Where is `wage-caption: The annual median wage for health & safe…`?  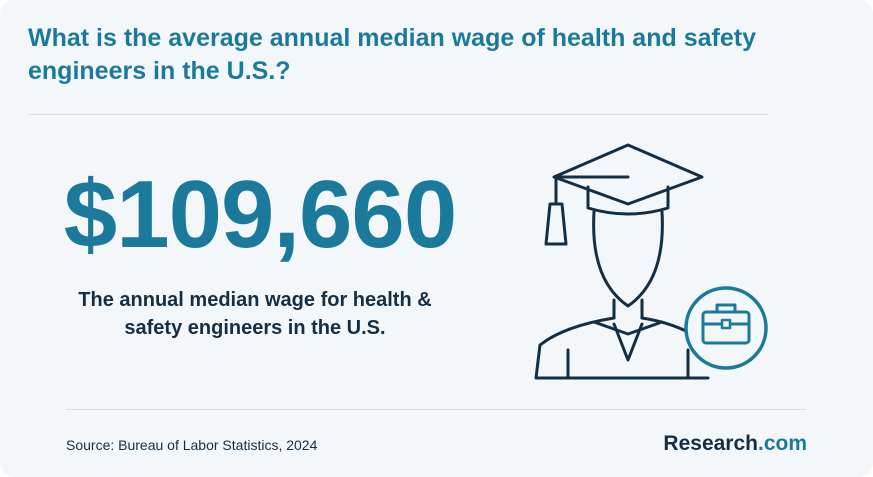 wage-caption: The annual median wage for health & safe… is located at coordinates (255, 314).